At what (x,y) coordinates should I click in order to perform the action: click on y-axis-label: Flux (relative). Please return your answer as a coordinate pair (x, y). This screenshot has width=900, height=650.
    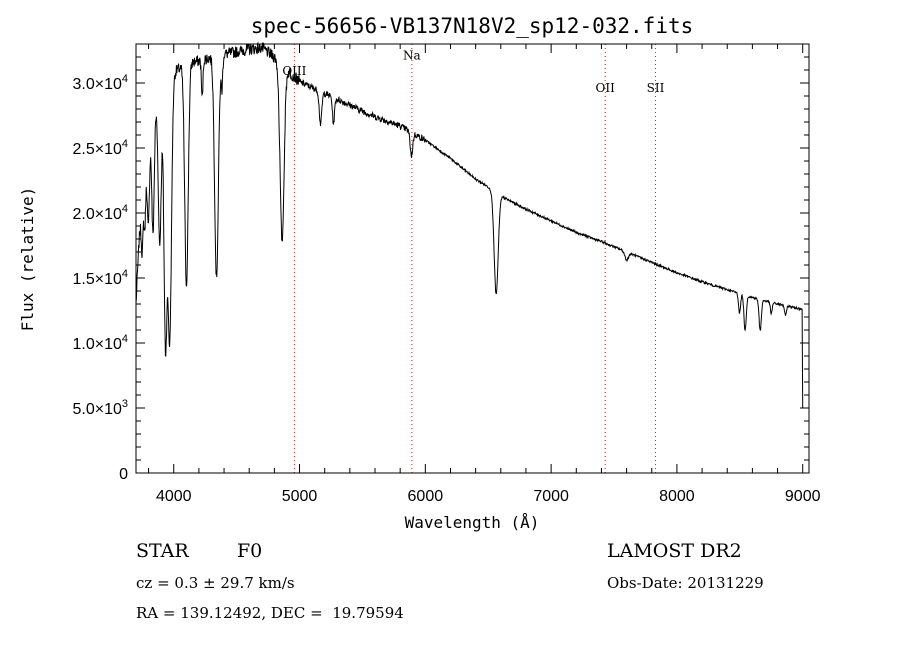
    Looking at the image, I should click on (27, 259).